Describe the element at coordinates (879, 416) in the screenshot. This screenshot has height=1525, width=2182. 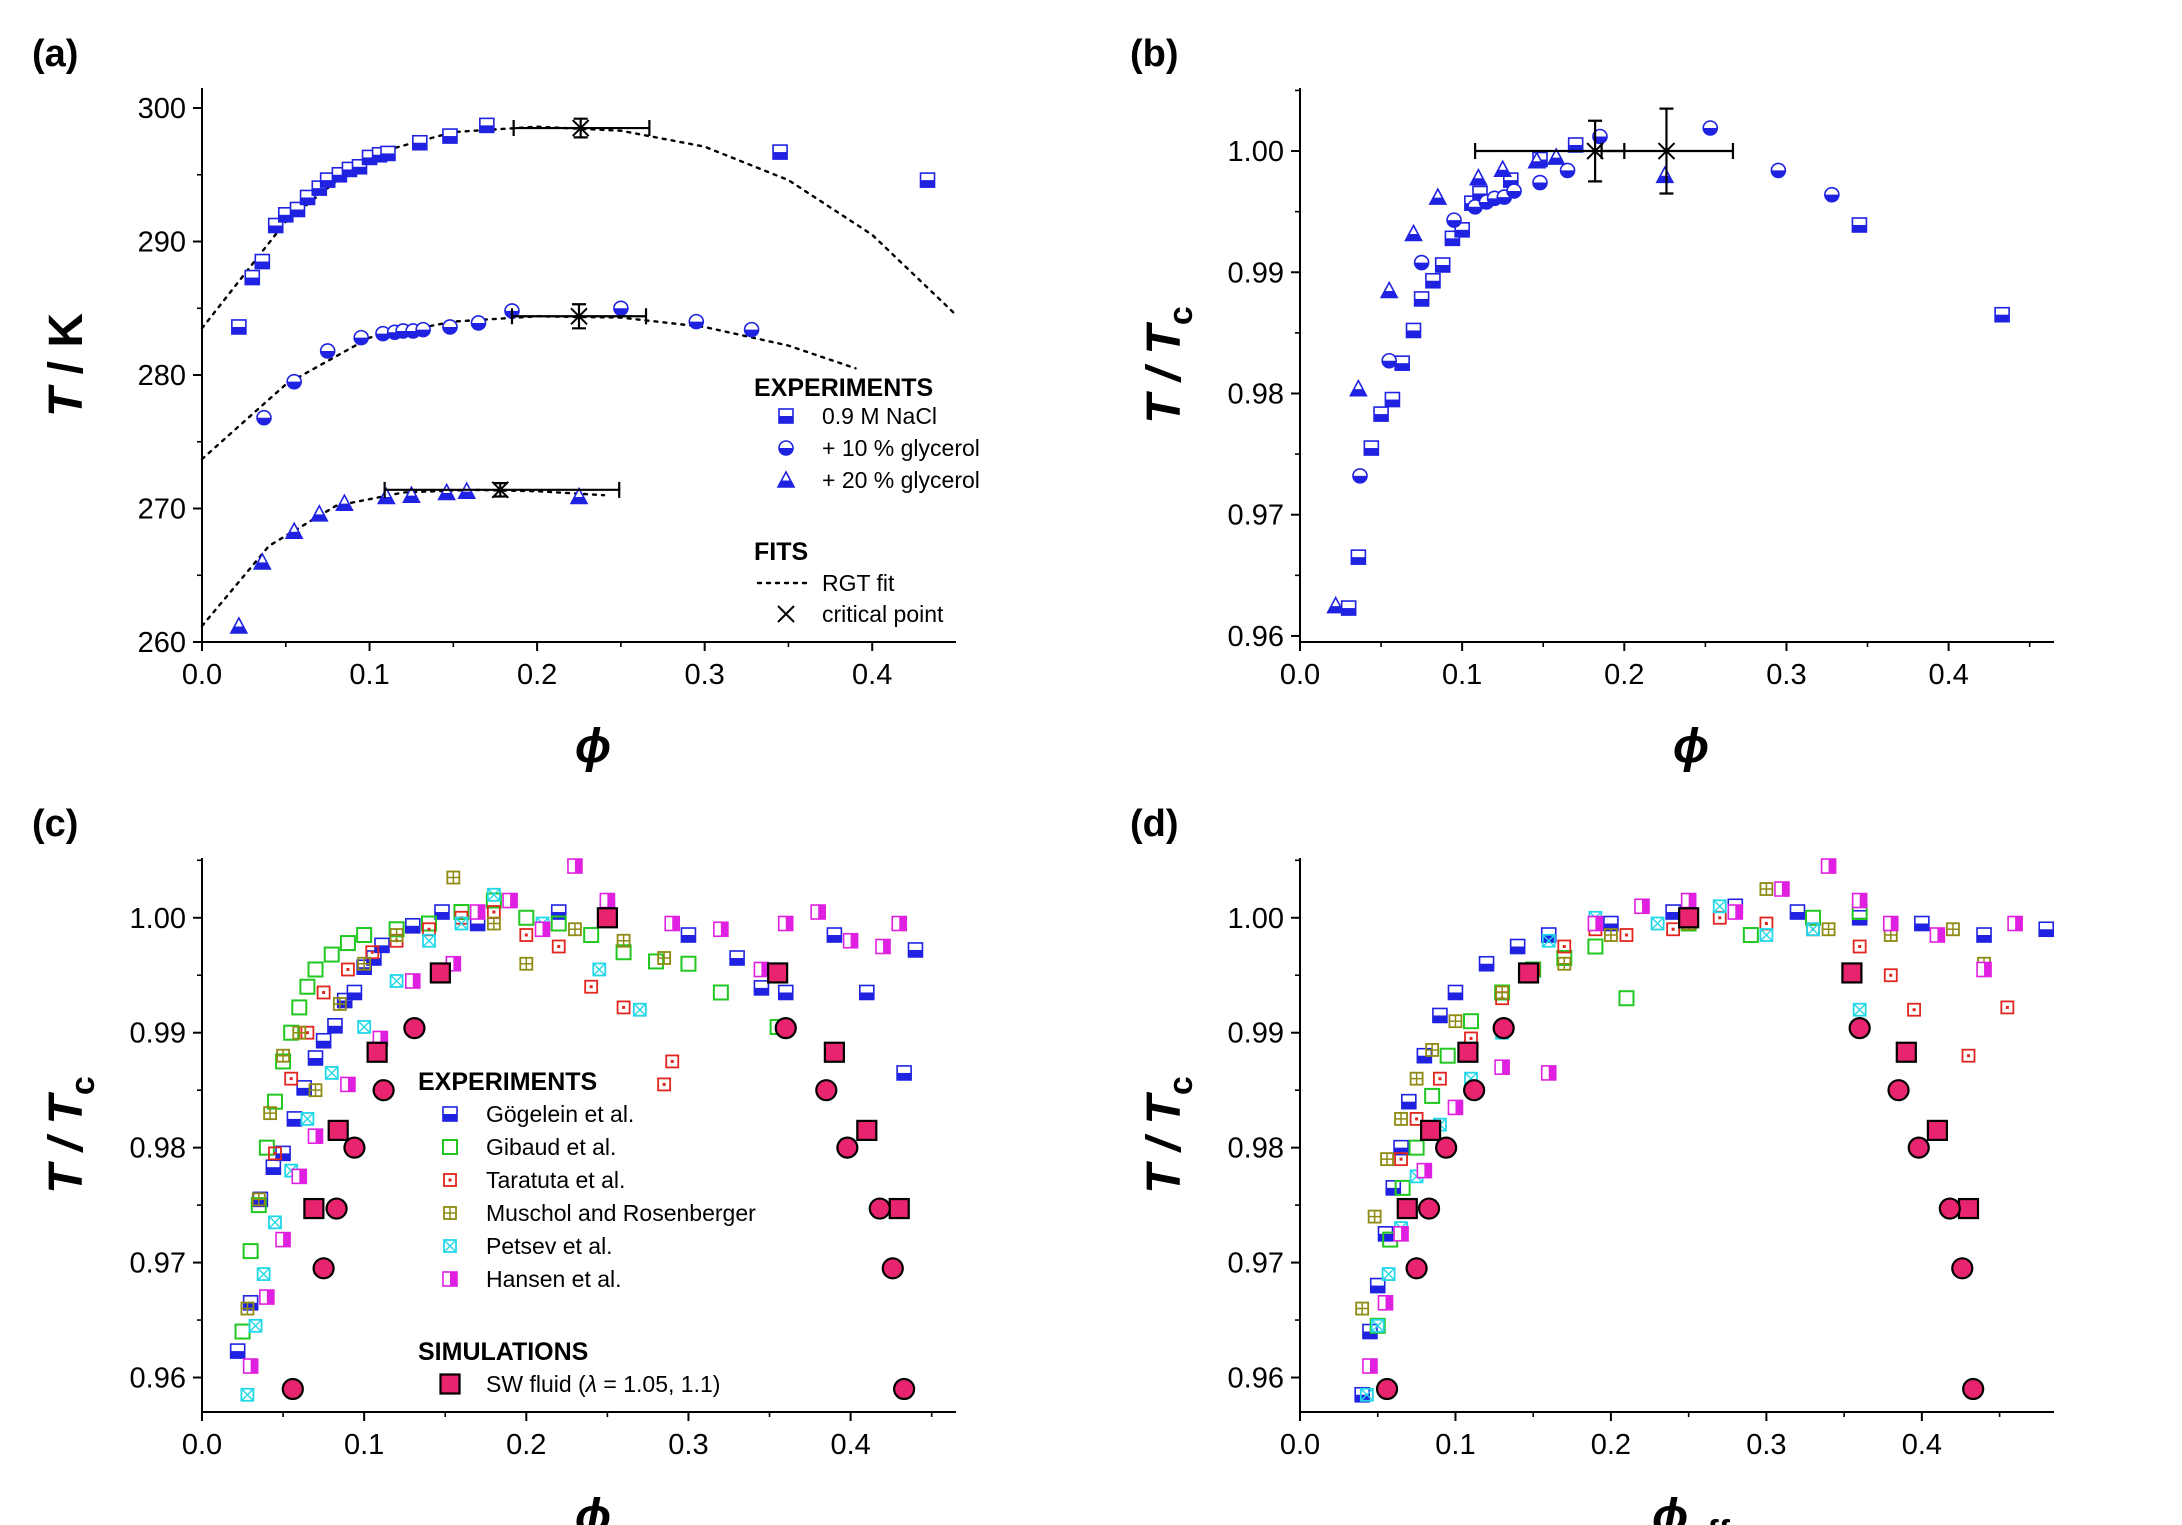
I see `legend-item-label: 0.9 M NaCl` at that location.